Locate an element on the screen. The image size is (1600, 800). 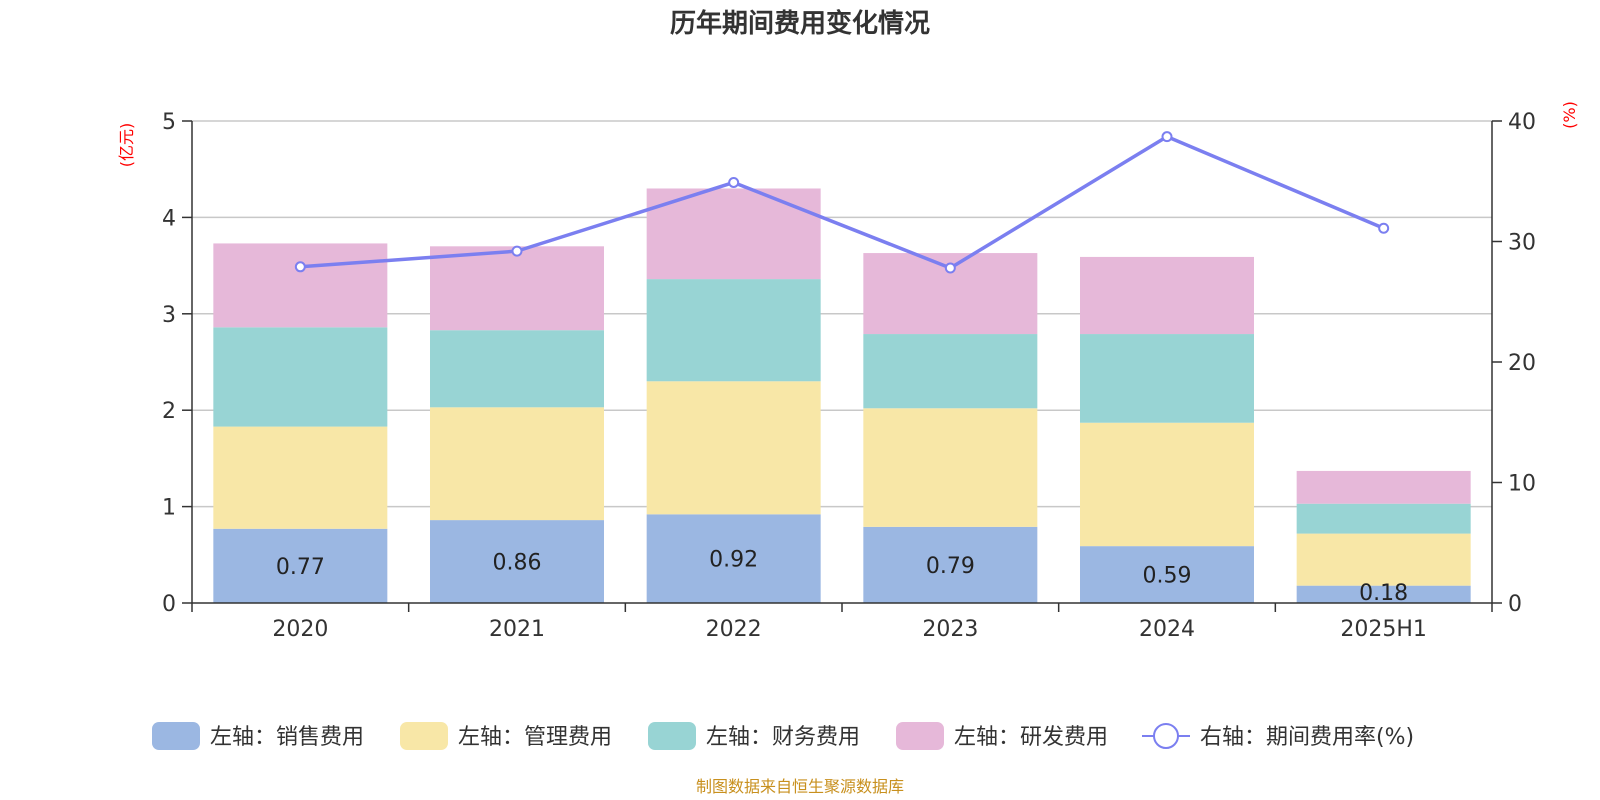
rate-point-2024 is located at coordinates (1167, 137).